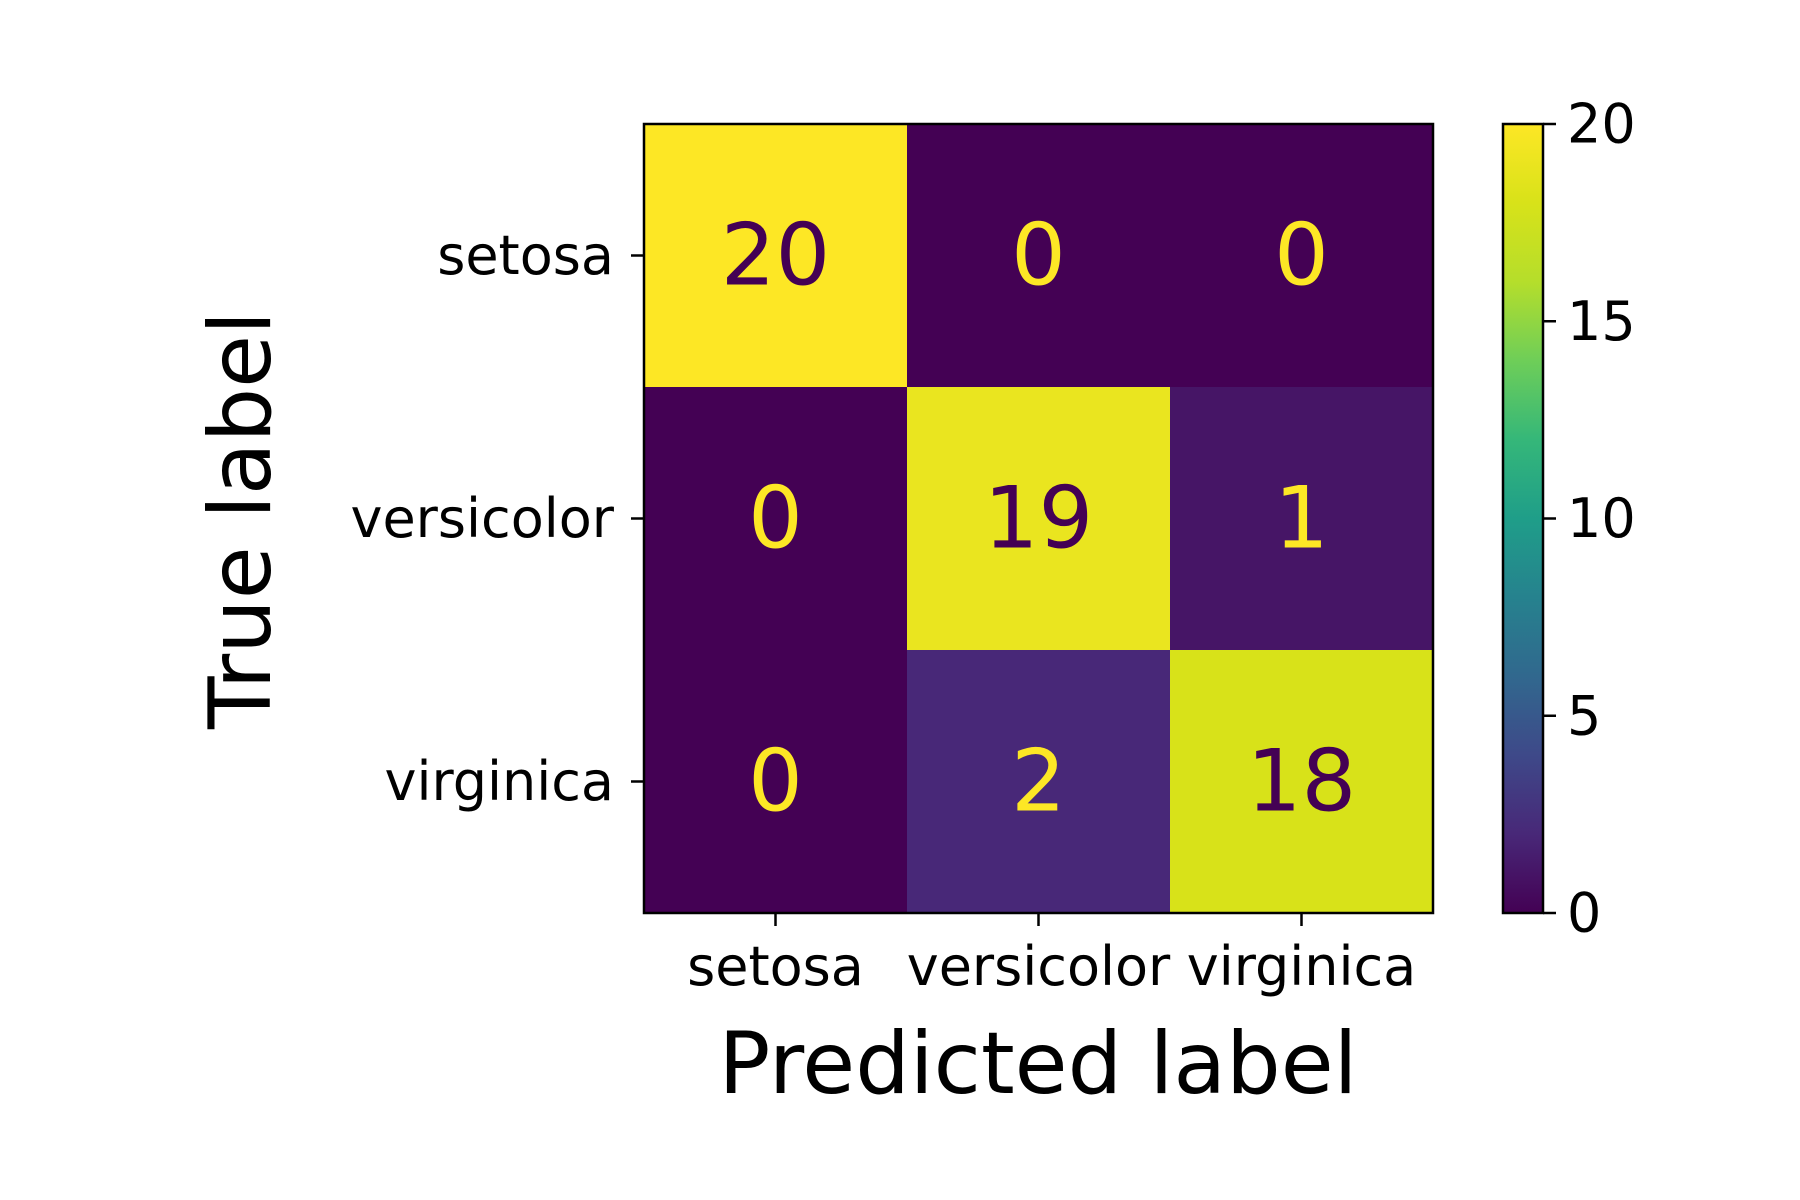 This screenshot has width=1800, height=1200. What do you see at coordinates (1584, 715) in the screenshot?
I see `colorbar-tick-label: 5` at bounding box center [1584, 715].